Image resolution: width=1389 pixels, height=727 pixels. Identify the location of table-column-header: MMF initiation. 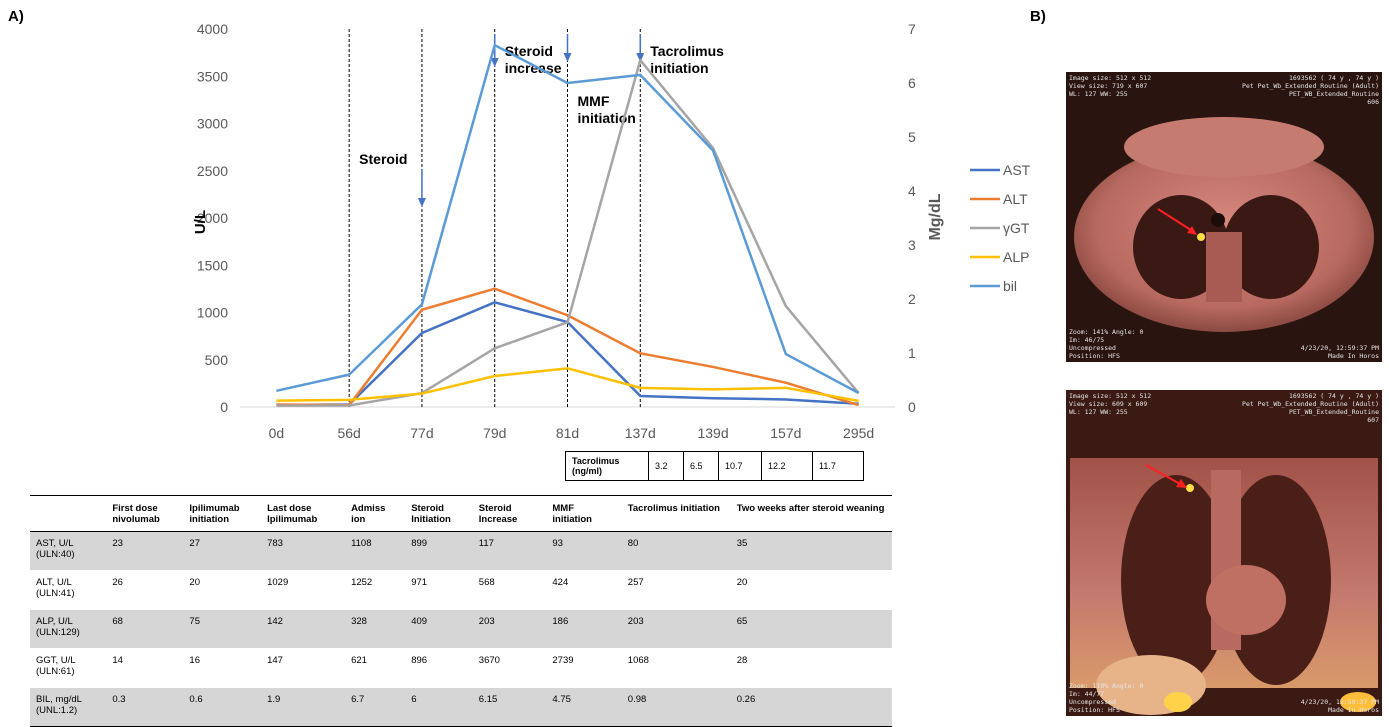
(584, 513).